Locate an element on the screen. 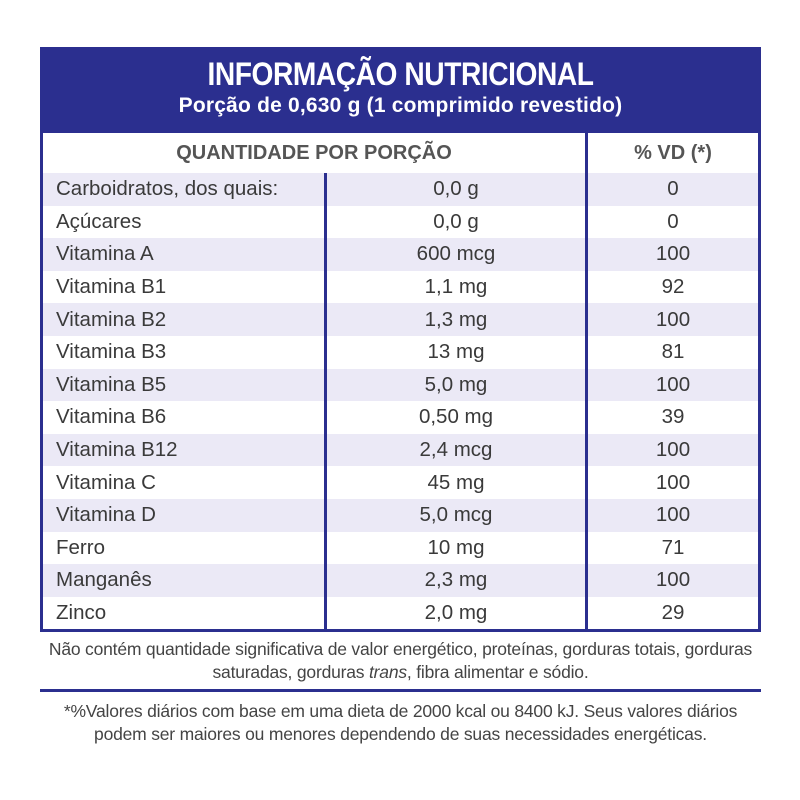  table-row: Vitamina B2 1,3 mg 100 is located at coordinates (400, 319).